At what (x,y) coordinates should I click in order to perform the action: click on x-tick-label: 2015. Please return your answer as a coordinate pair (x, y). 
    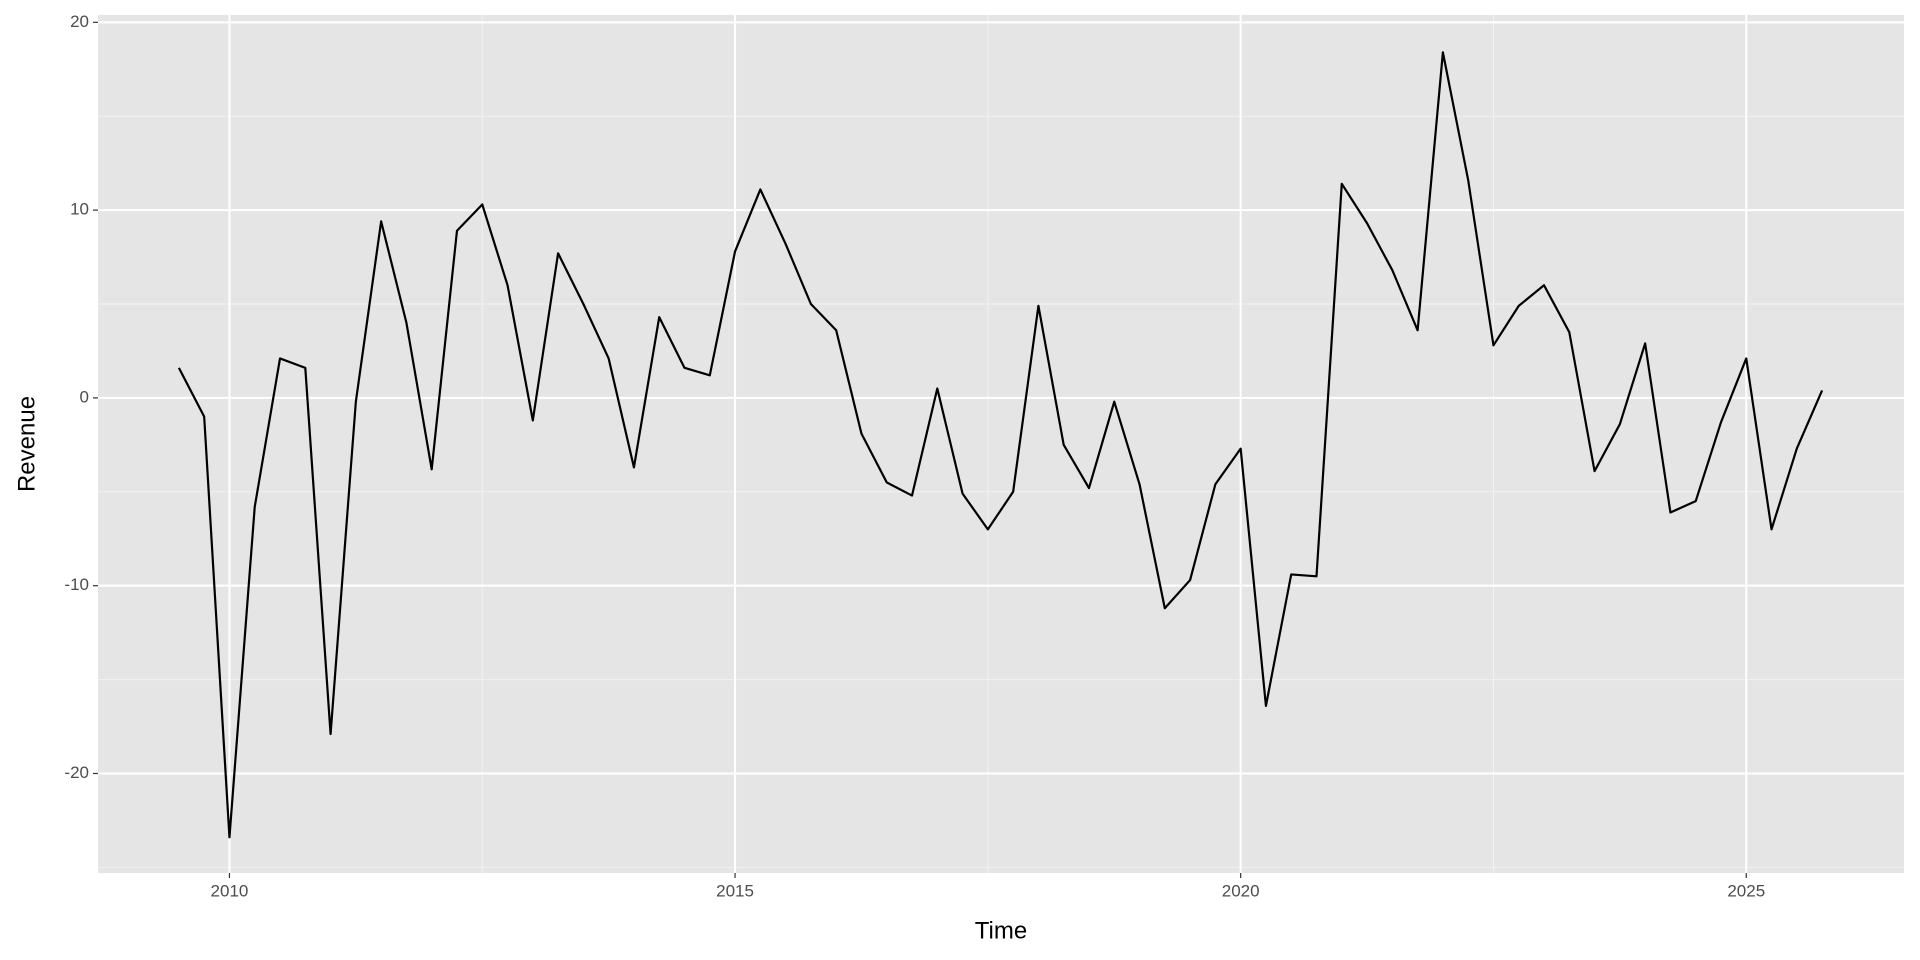
    Looking at the image, I should click on (735, 890).